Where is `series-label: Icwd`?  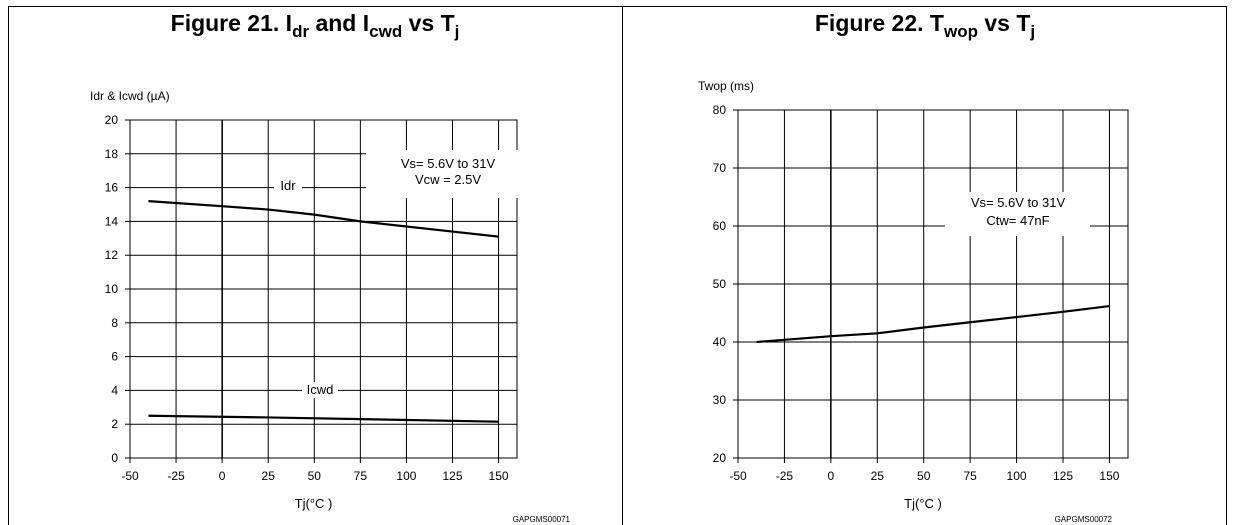 series-label: Icwd is located at coordinates (320, 389).